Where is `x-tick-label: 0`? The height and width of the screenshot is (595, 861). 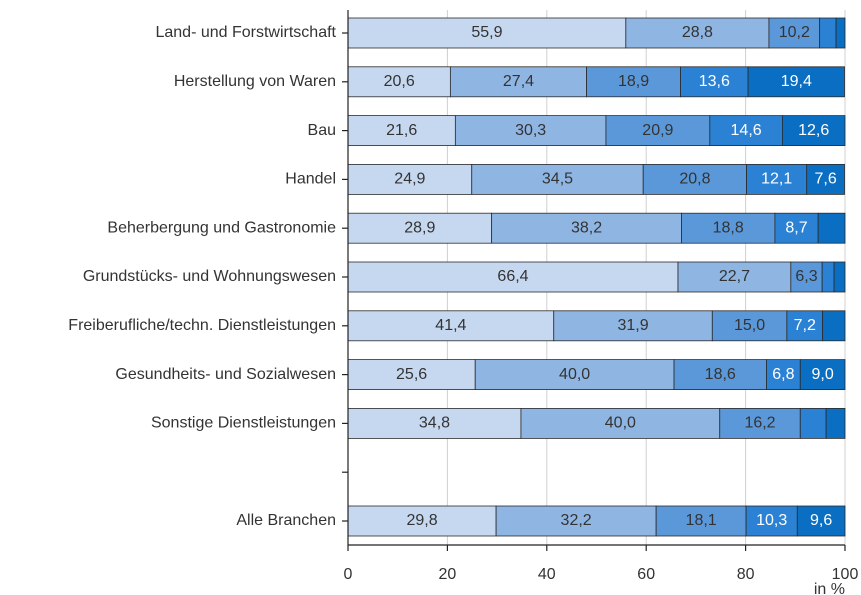 x-tick-label: 0 is located at coordinates (348, 574).